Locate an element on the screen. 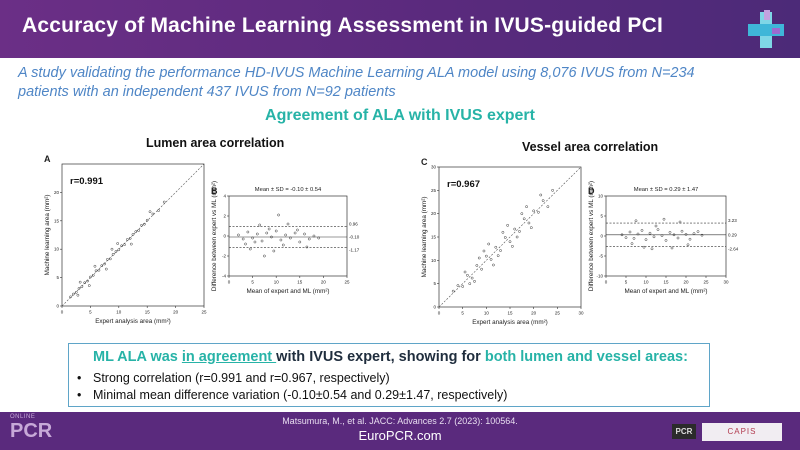 The image size is (800, 450). panel-letter: C is located at coordinates (424, 162).